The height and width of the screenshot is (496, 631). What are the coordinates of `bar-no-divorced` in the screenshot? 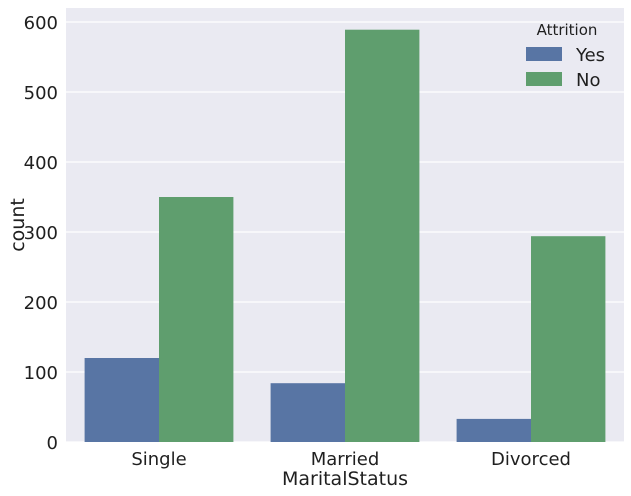 It's located at (568, 339).